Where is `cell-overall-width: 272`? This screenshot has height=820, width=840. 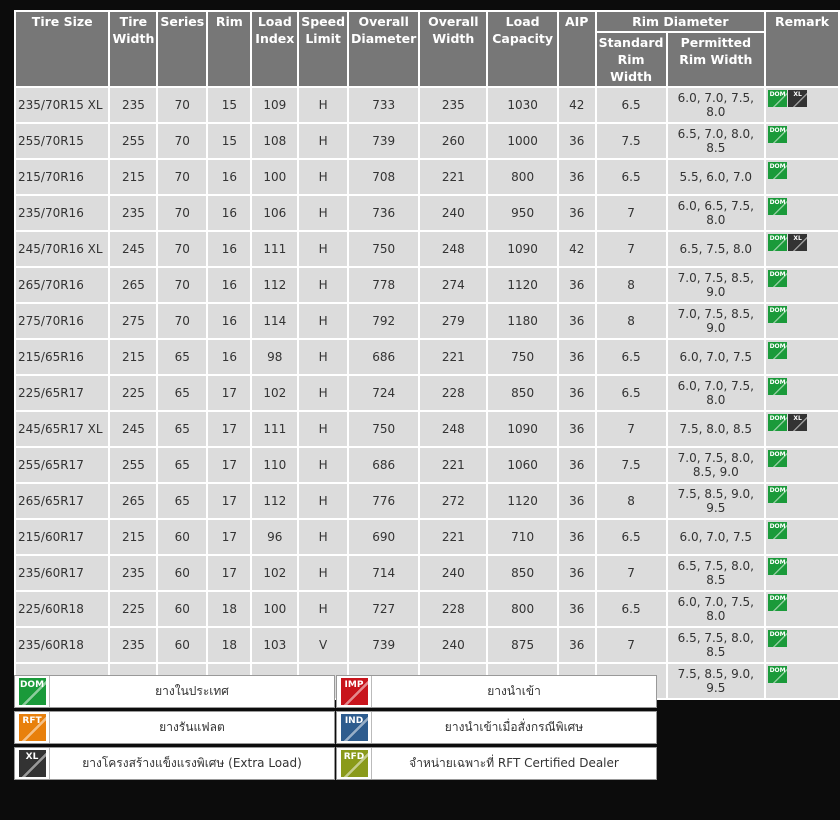 cell-overall-width: 272 is located at coordinates (453, 501).